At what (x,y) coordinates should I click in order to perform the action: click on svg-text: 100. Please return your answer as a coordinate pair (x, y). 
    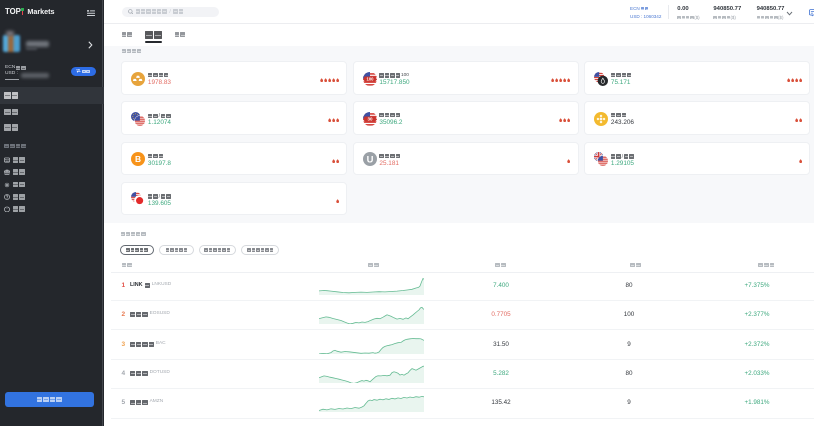
    Looking at the image, I should click on (370, 78).